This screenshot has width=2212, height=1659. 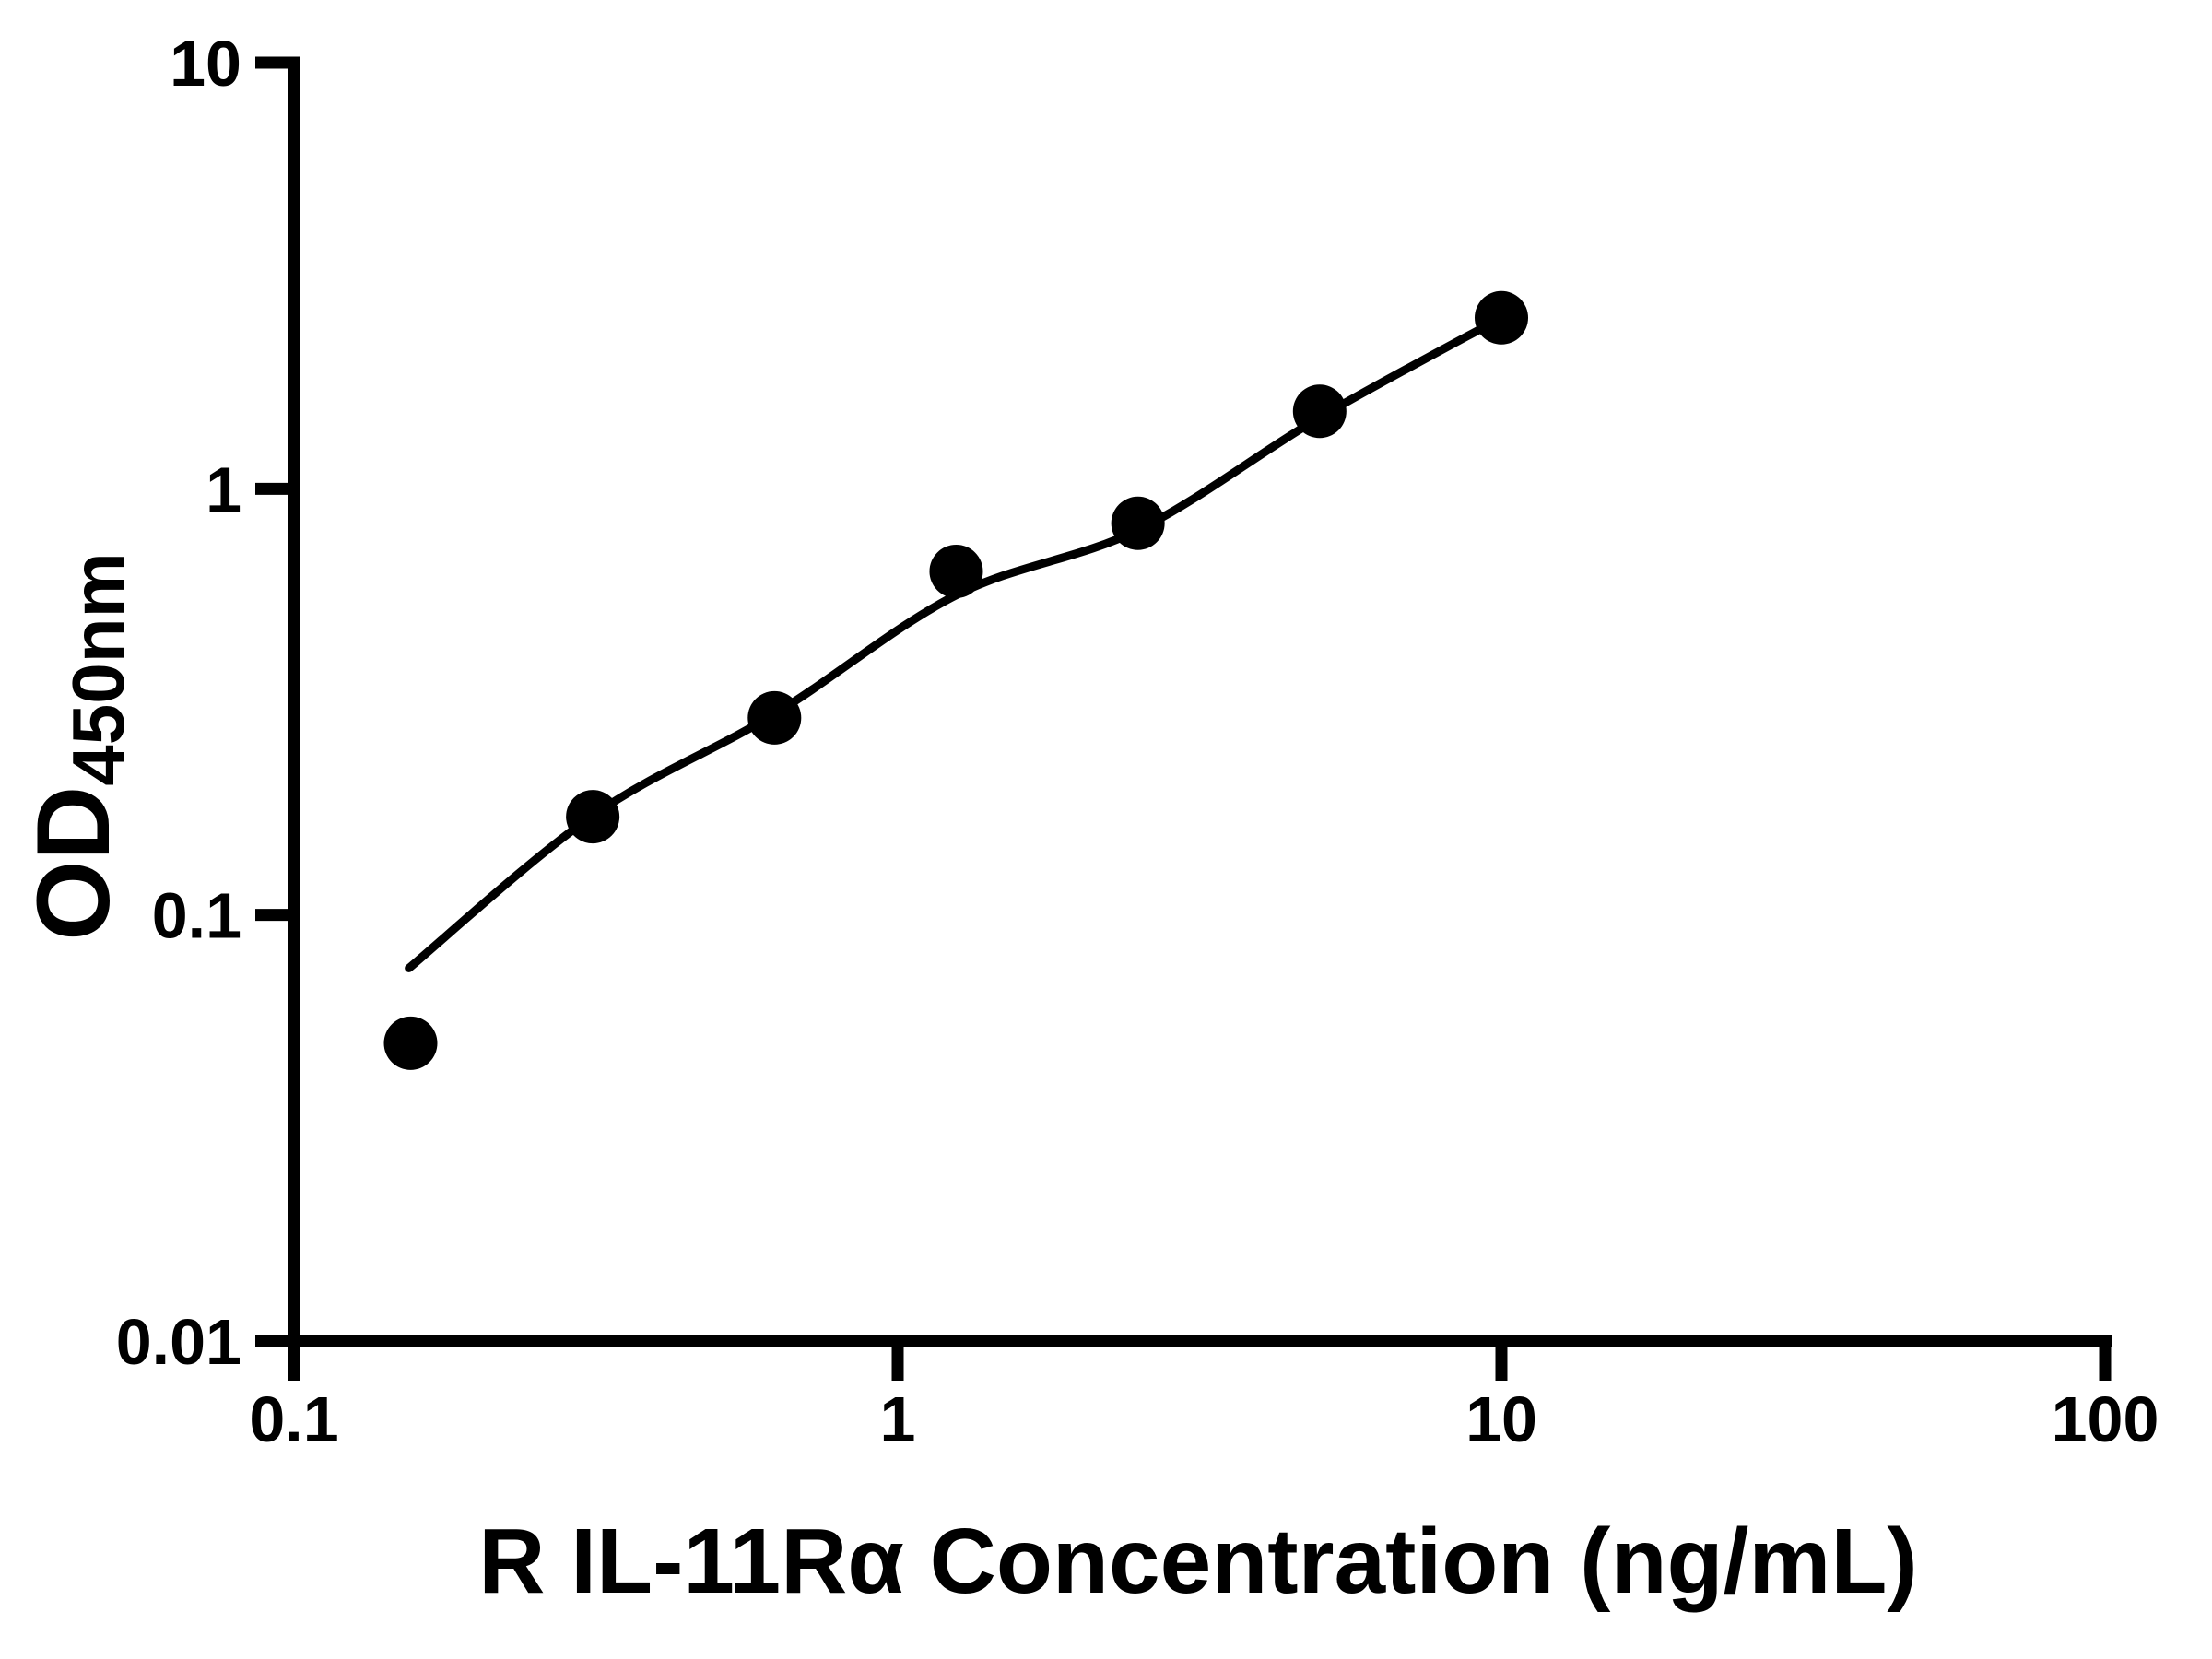 What do you see at coordinates (2105, 1419) in the screenshot?
I see `x-tick-label: 100` at bounding box center [2105, 1419].